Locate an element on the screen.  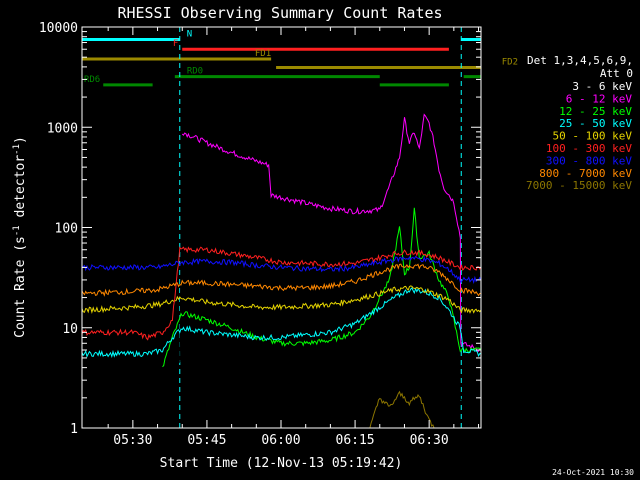
legend-entry-4: 50 - 100 keV is located at coordinates (593, 136).